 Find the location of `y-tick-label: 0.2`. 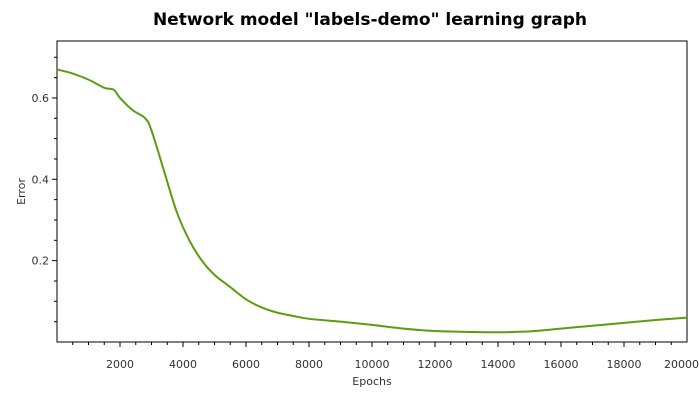

y-tick-label: 0.2 is located at coordinates (41, 261).